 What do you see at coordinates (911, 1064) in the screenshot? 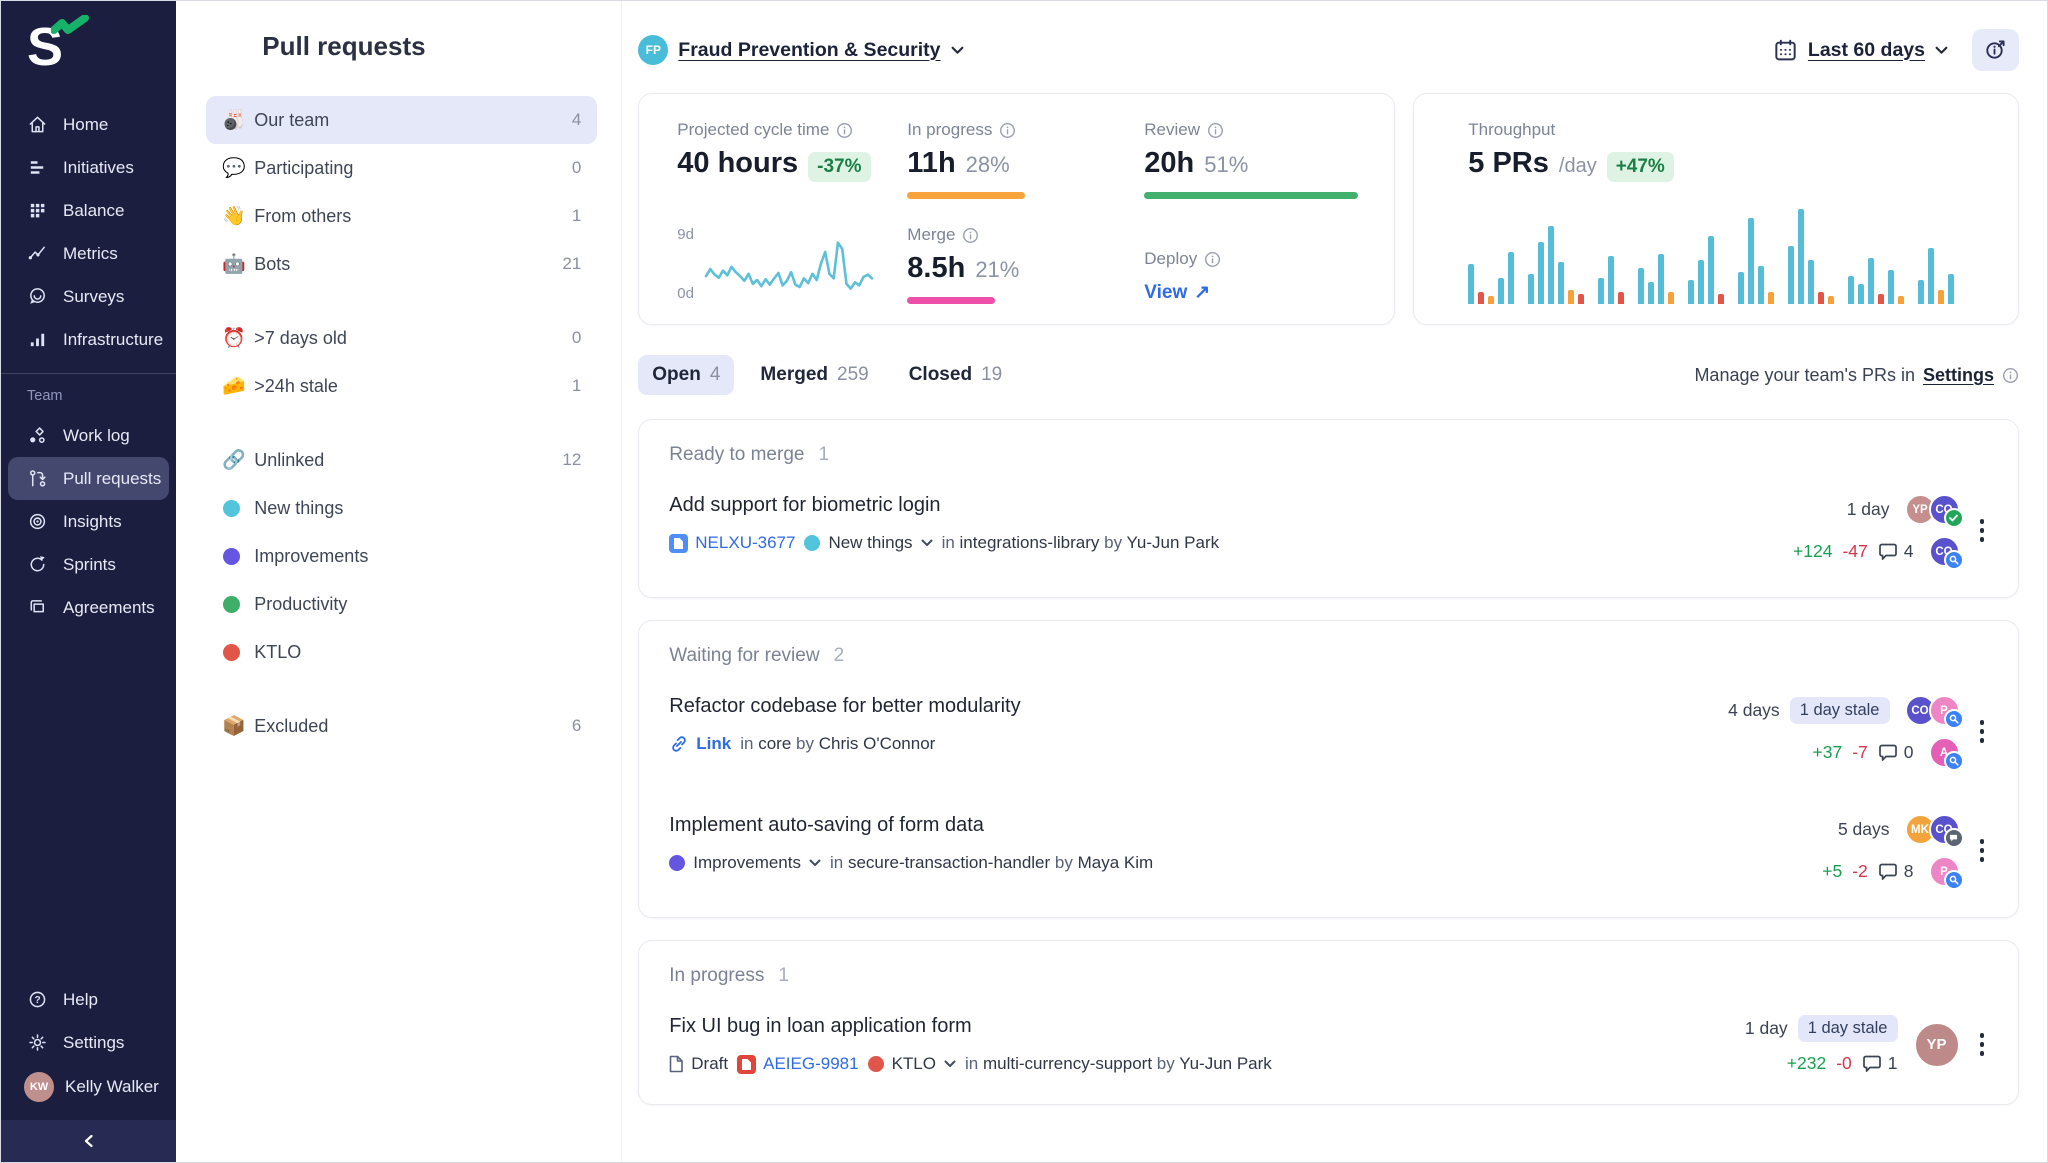
I see `category-dropdown: KTLO` at bounding box center [911, 1064].